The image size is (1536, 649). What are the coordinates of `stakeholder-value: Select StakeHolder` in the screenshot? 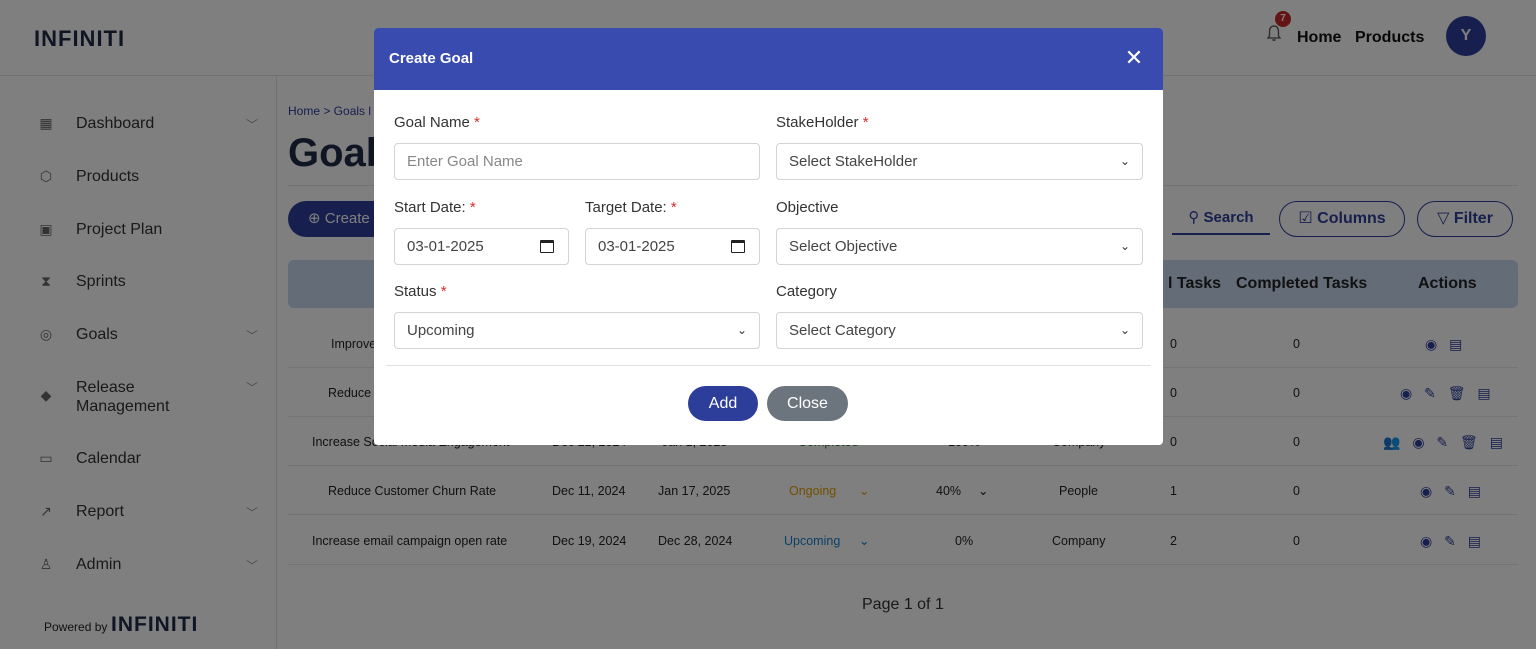 It's located at (853, 161).